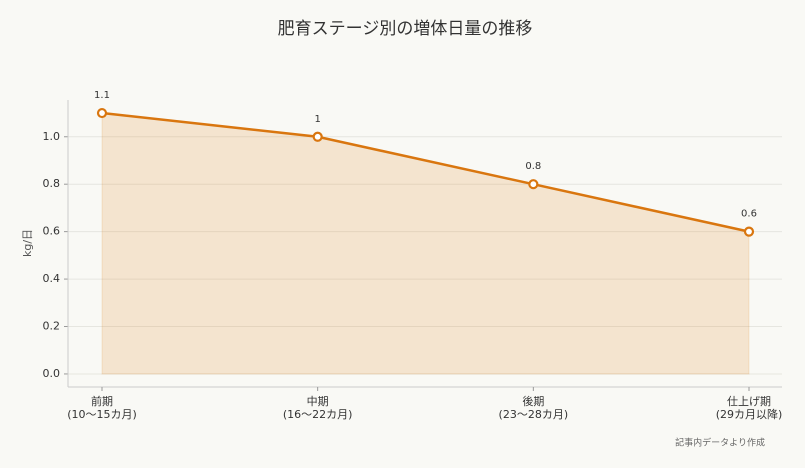  What do you see at coordinates (720, 443) in the screenshot?
I see `source-note: 記事内データより作成` at bounding box center [720, 443].